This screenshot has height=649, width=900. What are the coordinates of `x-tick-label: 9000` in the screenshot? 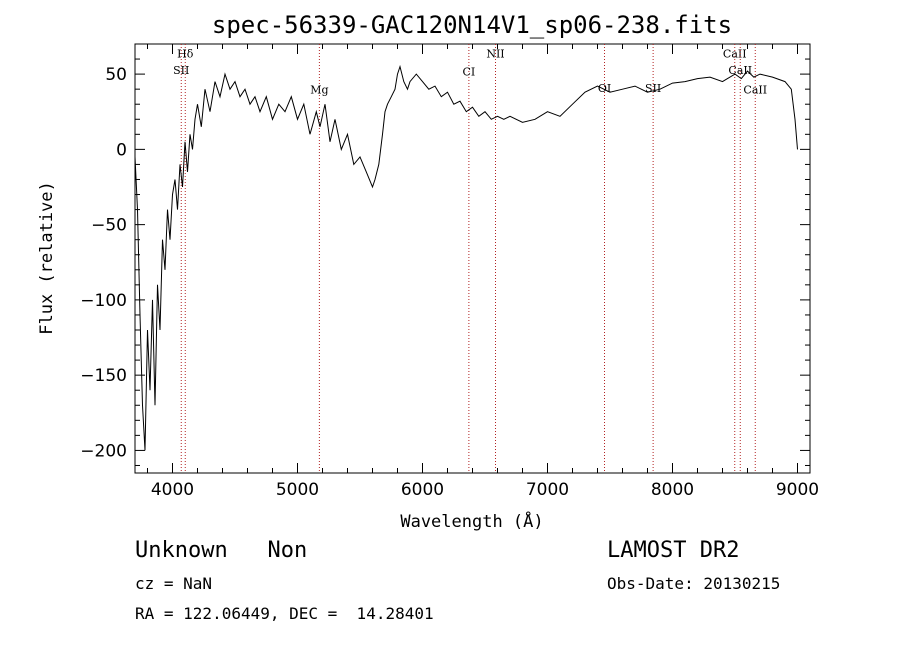 It's located at (797, 490).